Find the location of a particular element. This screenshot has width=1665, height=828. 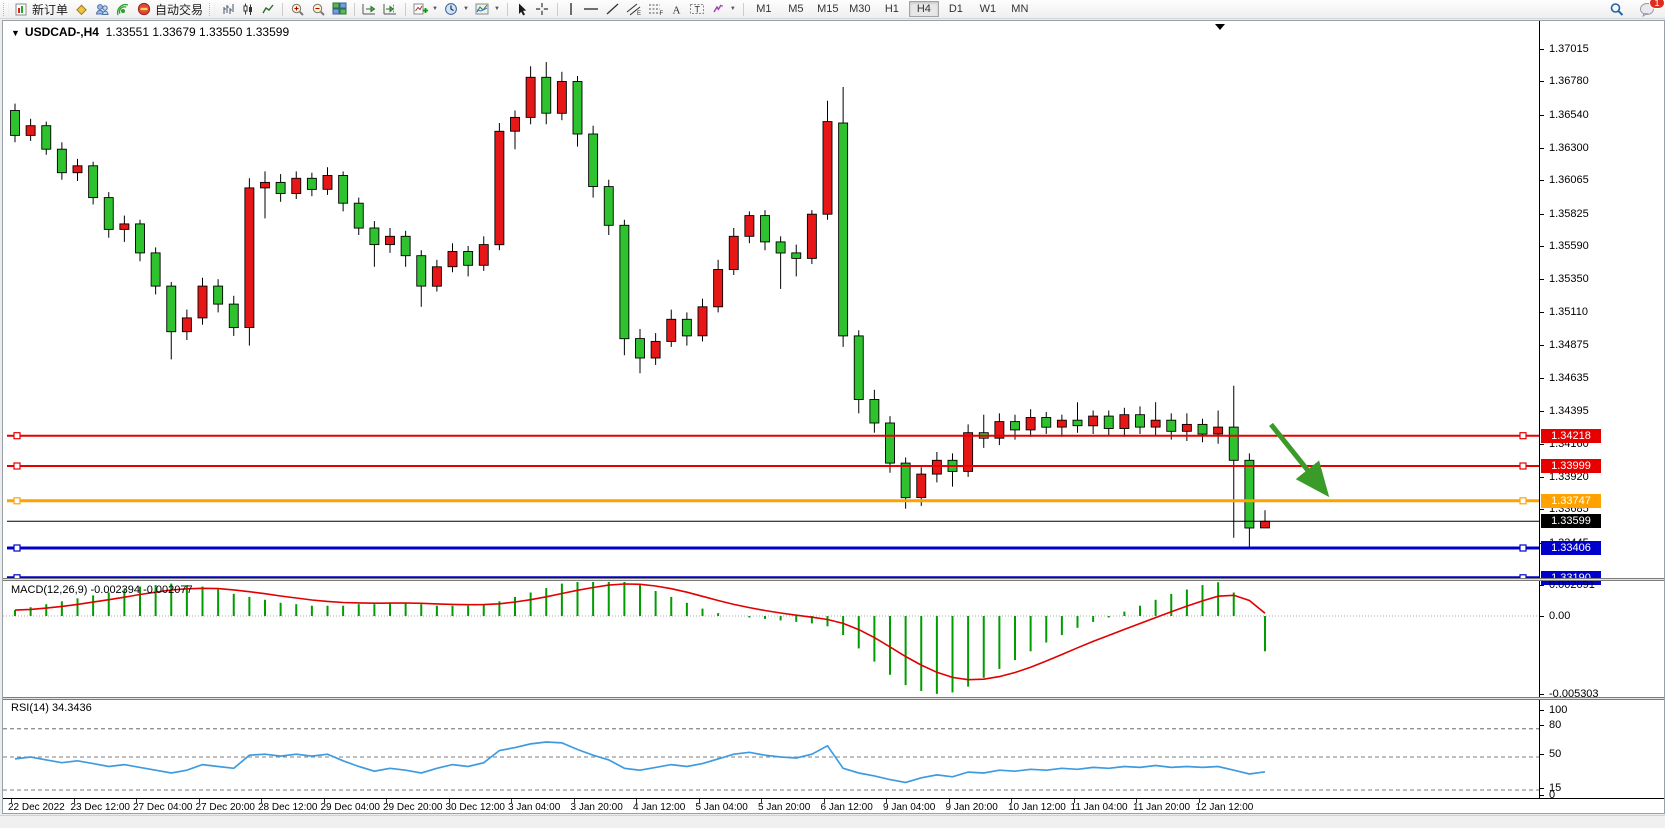

axis-tick is located at coordinates (1542, 82).